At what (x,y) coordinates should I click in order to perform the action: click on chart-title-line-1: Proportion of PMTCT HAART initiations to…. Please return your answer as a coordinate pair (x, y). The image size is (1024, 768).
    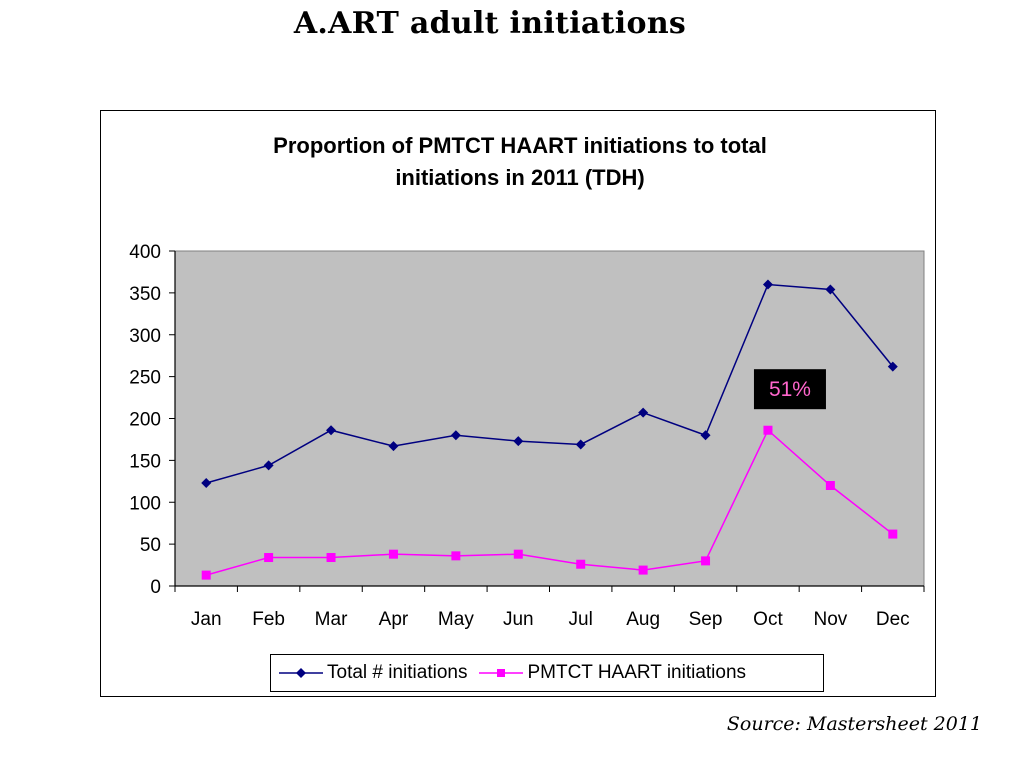
    Looking at the image, I should click on (520, 145).